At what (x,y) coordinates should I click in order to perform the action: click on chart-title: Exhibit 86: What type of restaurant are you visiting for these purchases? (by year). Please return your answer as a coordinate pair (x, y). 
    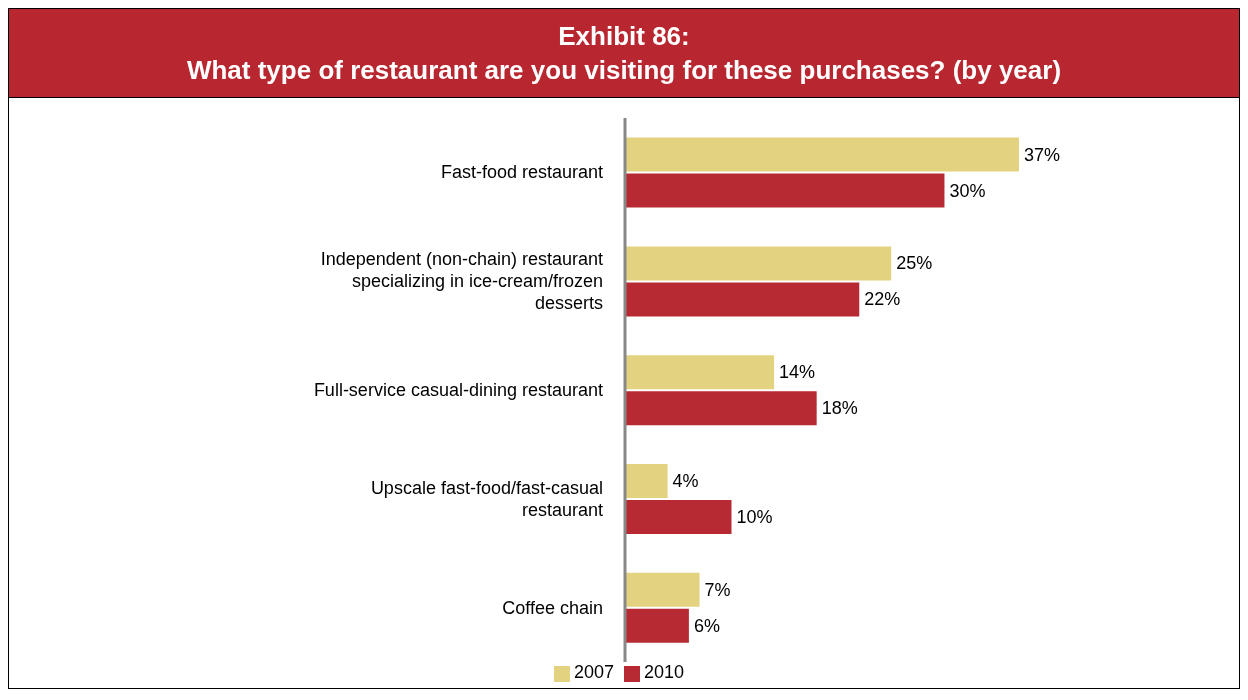
    Looking at the image, I should click on (624, 53).